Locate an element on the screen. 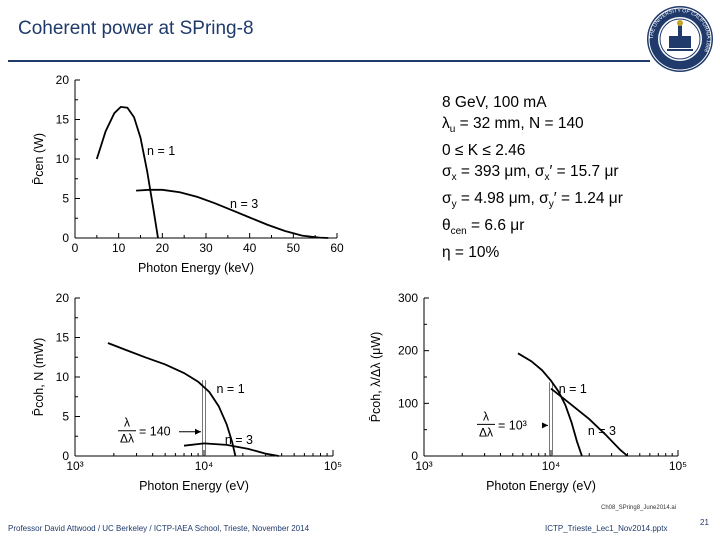 This screenshot has height=540, width=720. y-tick-label: 300 is located at coordinates (408, 298).